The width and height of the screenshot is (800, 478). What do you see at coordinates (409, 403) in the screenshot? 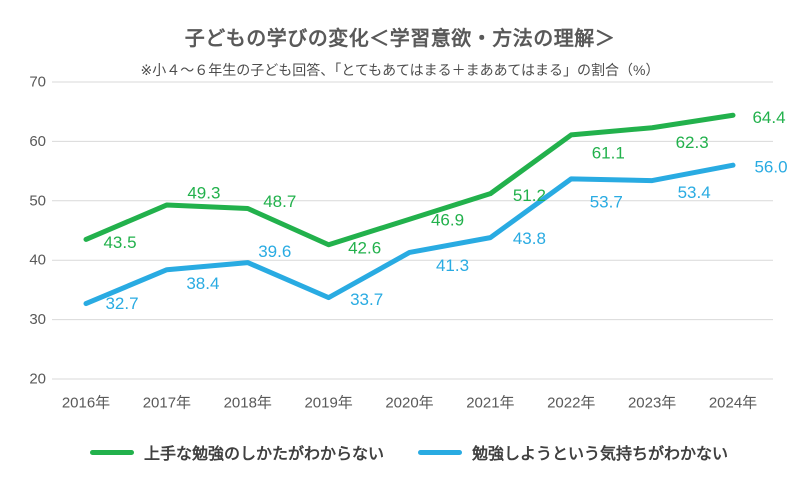
I see `x-axis-tick-label: 2020年` at bounding box center [409, 403].